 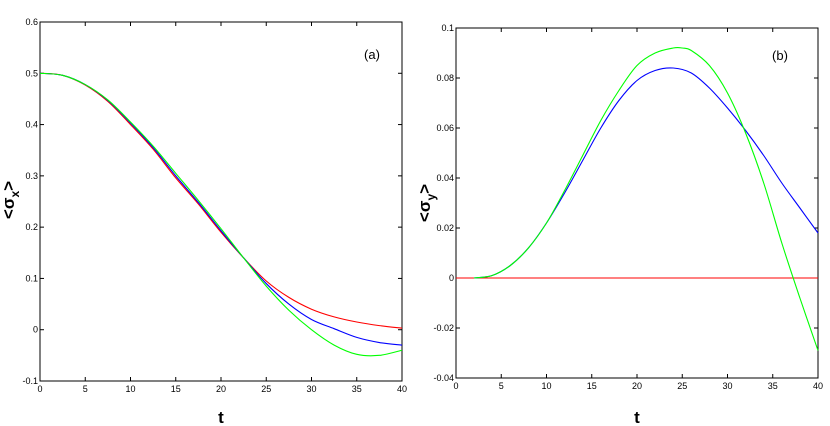 What do you see at coordinates (31, 22) in the screenshot?
I see `y-tick-label: 0.6` at bounding box center [31, 22].